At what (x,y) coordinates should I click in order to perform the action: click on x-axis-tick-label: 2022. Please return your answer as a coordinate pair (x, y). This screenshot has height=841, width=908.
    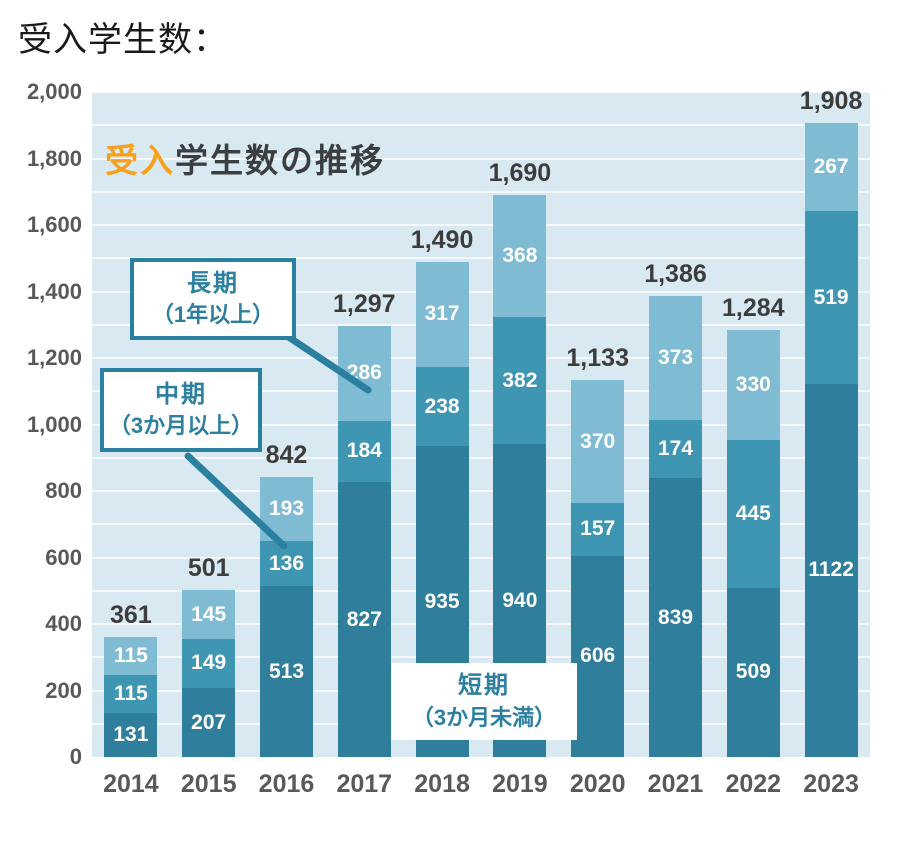
    Looking at the image, I should click on (753, 784).